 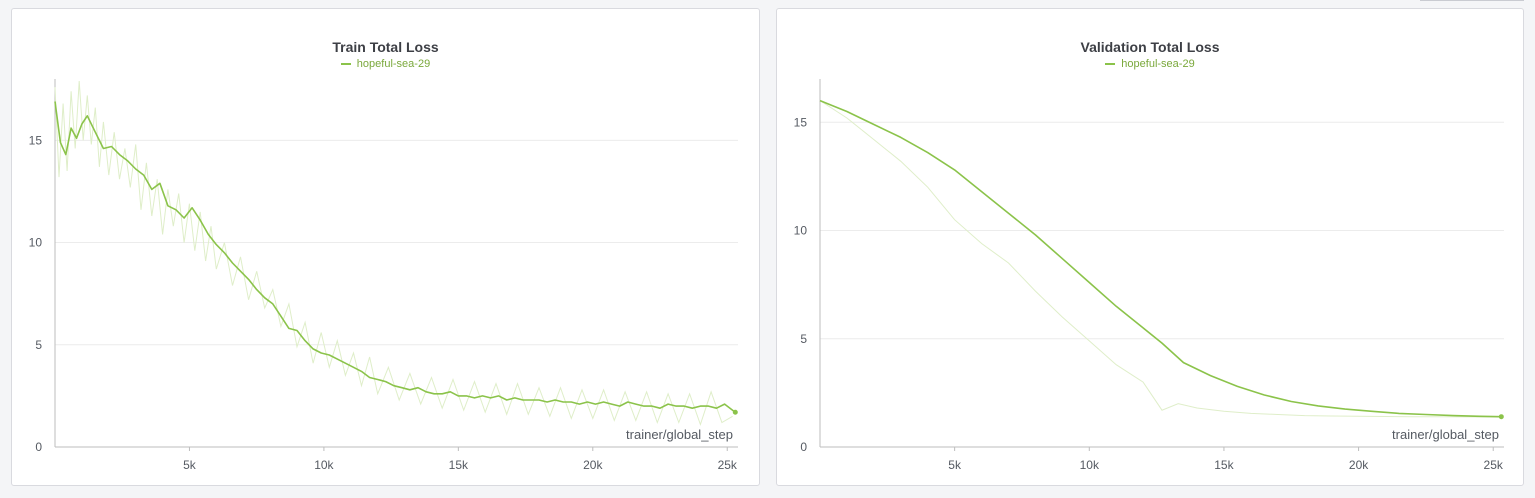 What do you see at coordinates (1472, 0) in the screenshot?
I see `top-tab-edge` at bounding box center [1472, 0].